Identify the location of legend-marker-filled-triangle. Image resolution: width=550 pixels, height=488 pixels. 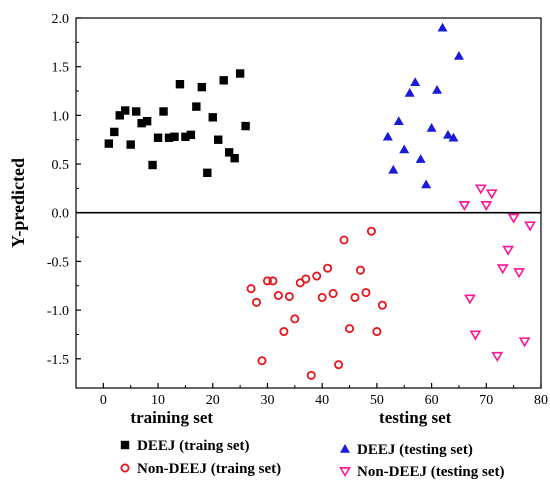
(345, 448).